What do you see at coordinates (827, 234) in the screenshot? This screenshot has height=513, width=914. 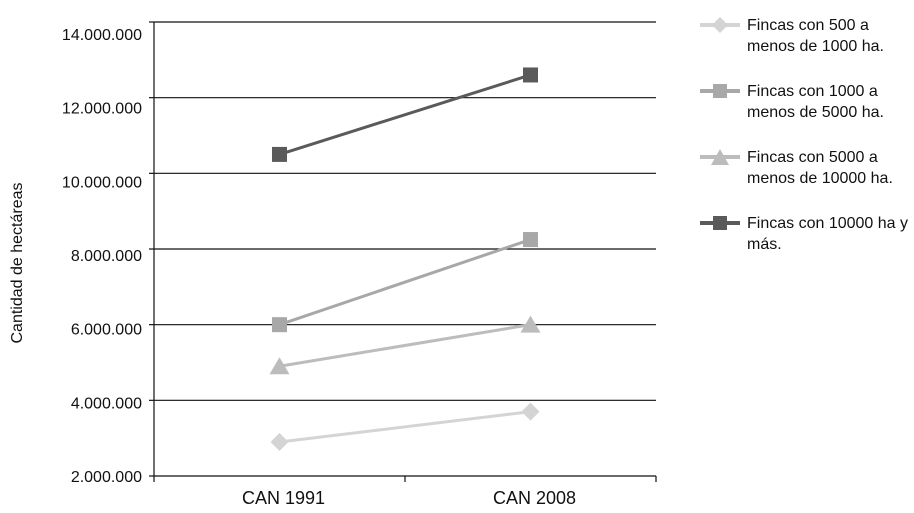 I see `legend-label: Fincas con 10000 ha y más.` at bounding box center [827, 234].